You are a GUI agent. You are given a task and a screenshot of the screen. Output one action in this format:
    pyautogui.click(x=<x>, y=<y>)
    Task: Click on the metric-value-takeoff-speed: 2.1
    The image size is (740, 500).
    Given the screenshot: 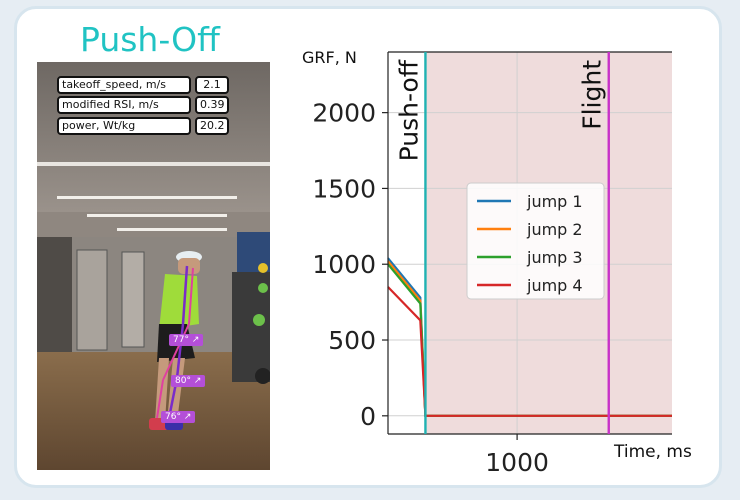 What is the action you would take?
    pyautogui.click(x=212, y=85)
    